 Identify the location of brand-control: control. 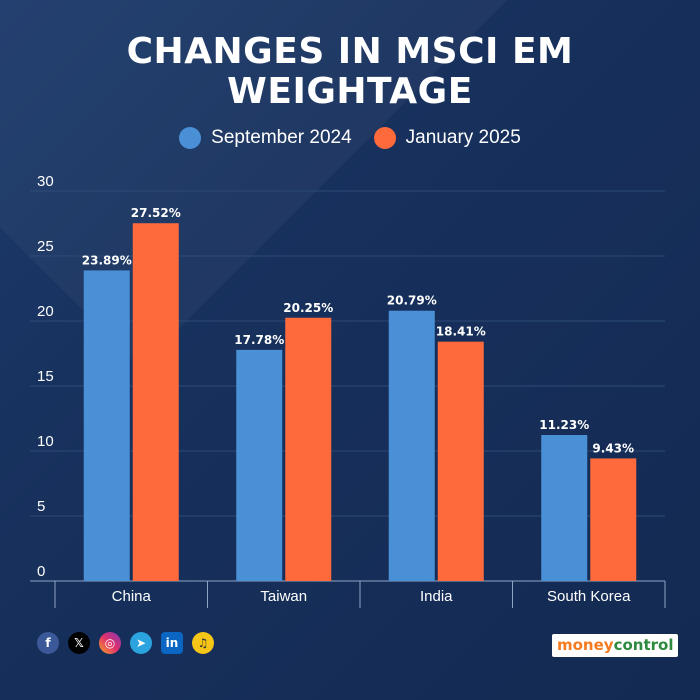
(643, 645).